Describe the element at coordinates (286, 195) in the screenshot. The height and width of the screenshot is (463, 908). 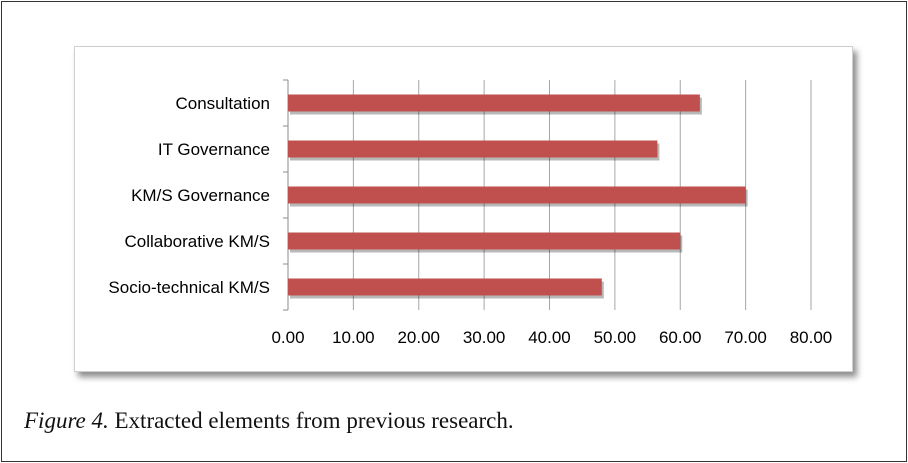
I see `axes` at that location.